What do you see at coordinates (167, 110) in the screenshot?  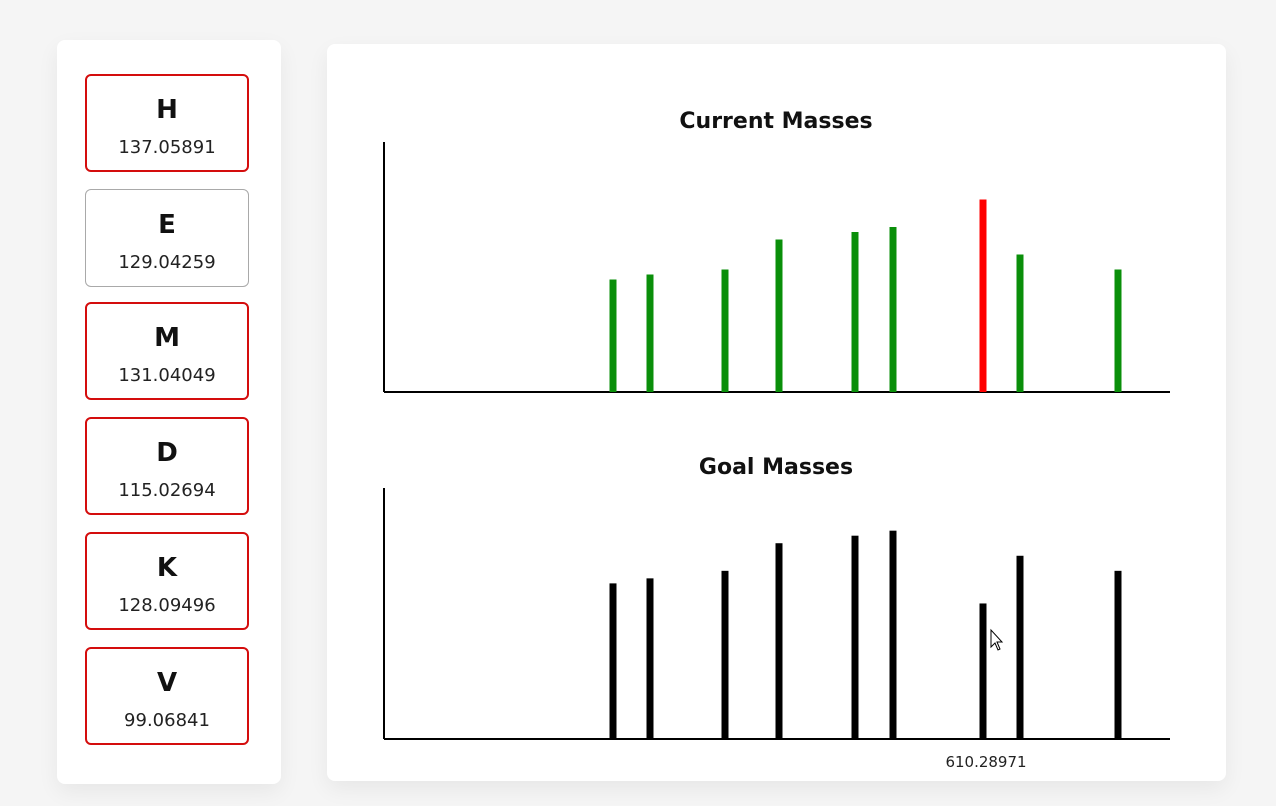 I see `amino-acid-letter: H` at bounding box center [167, 110].